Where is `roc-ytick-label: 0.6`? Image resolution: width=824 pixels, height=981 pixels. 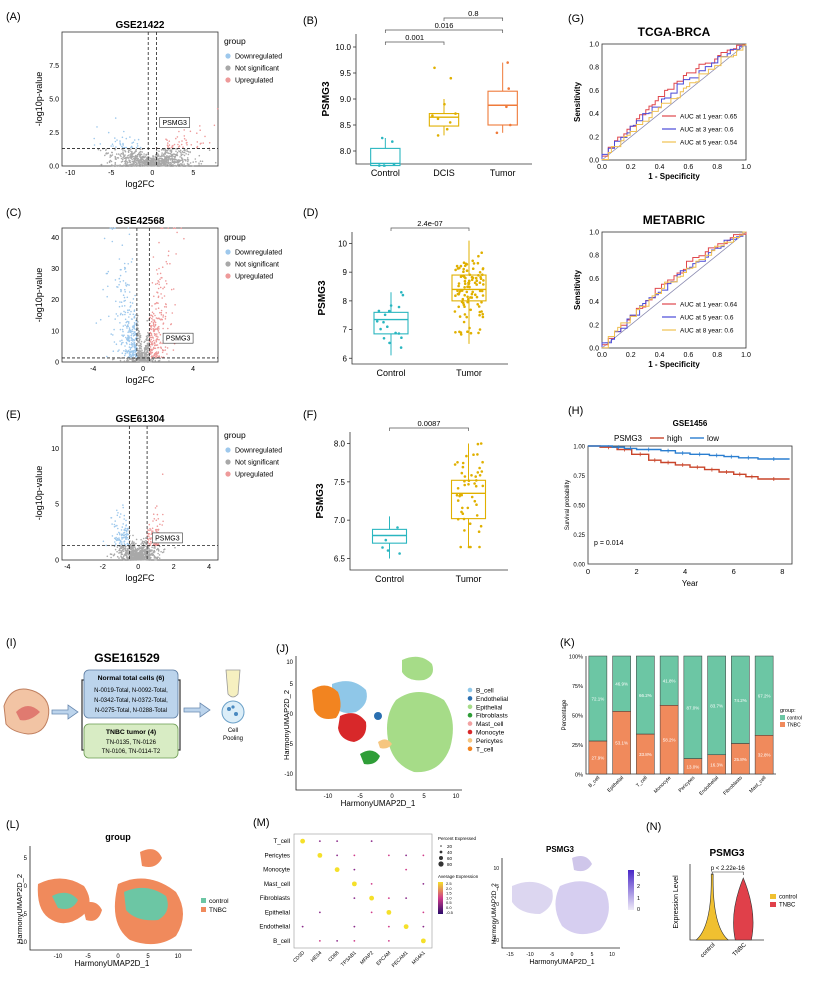
roc-ytick-label: 0.6 is located at coordinates (594, 91).